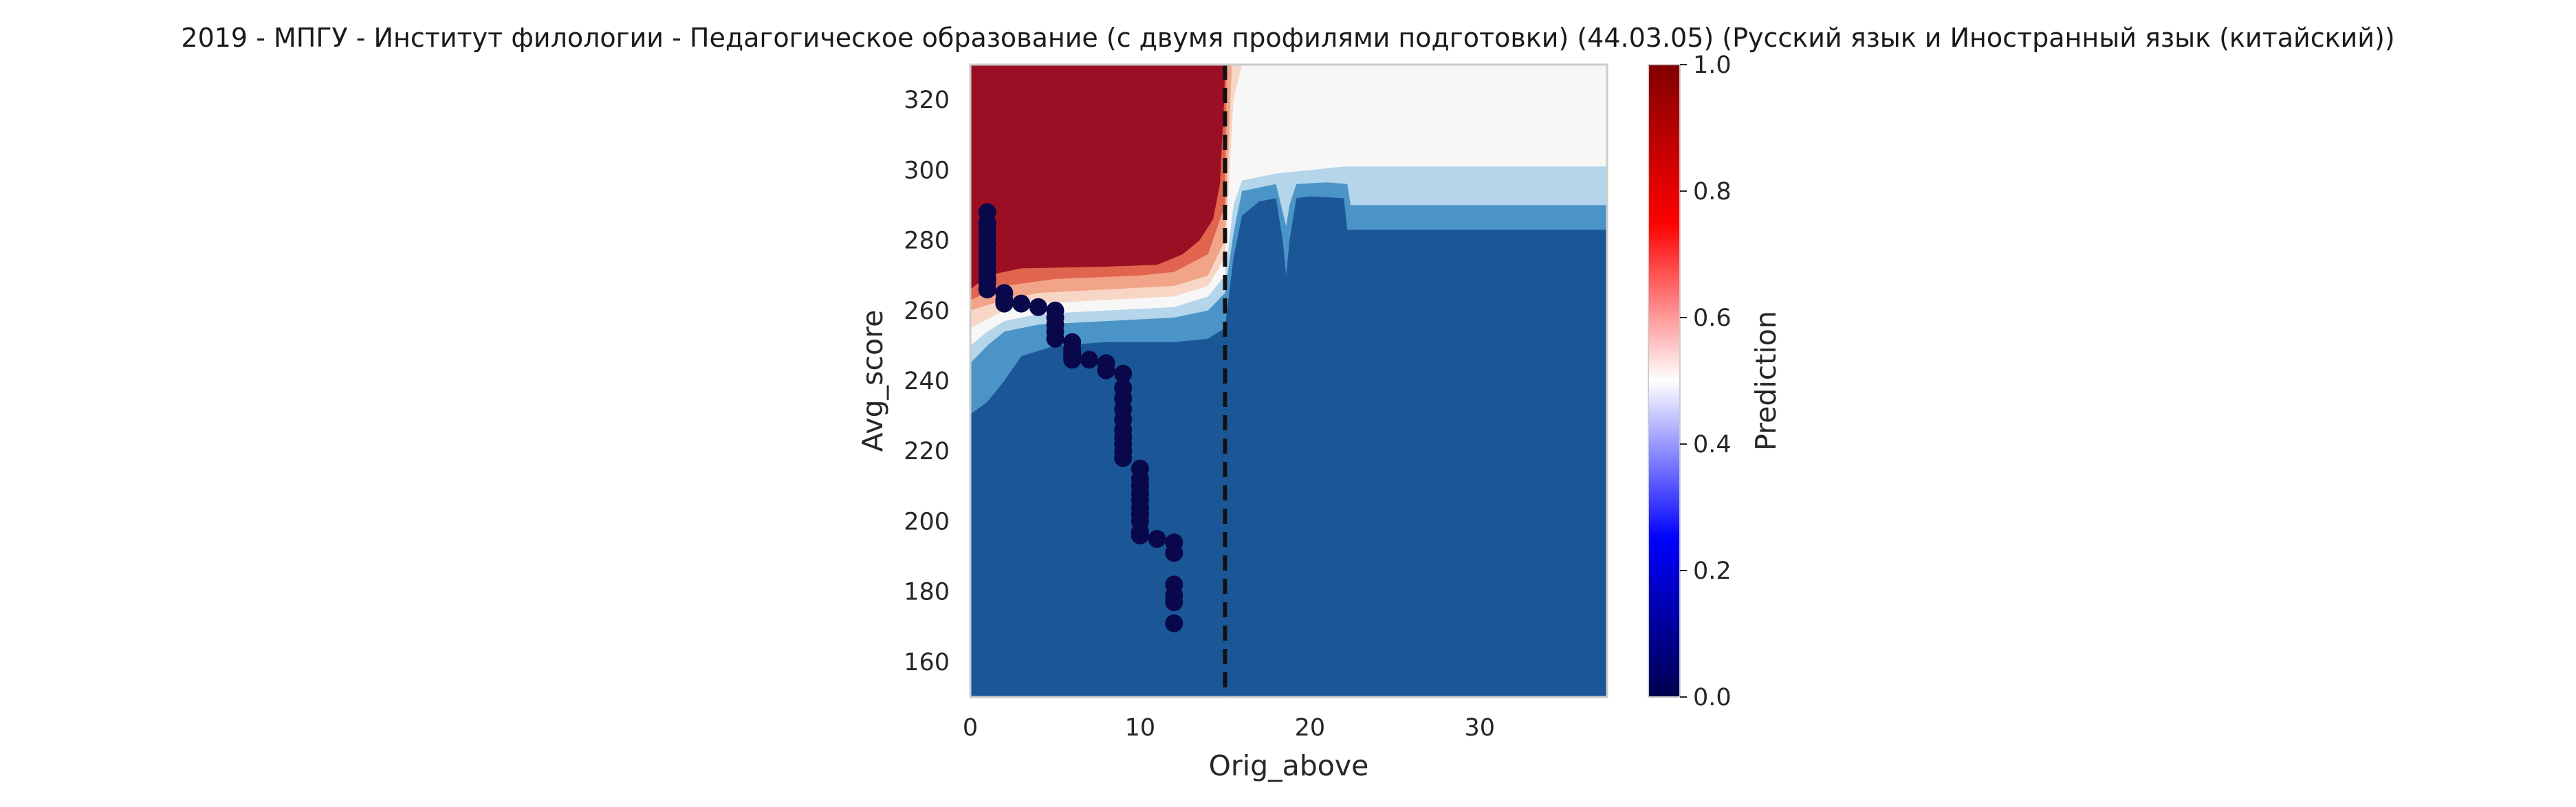  I want to click on colorbar-tick-label: 0.0, so click(1712, 697).